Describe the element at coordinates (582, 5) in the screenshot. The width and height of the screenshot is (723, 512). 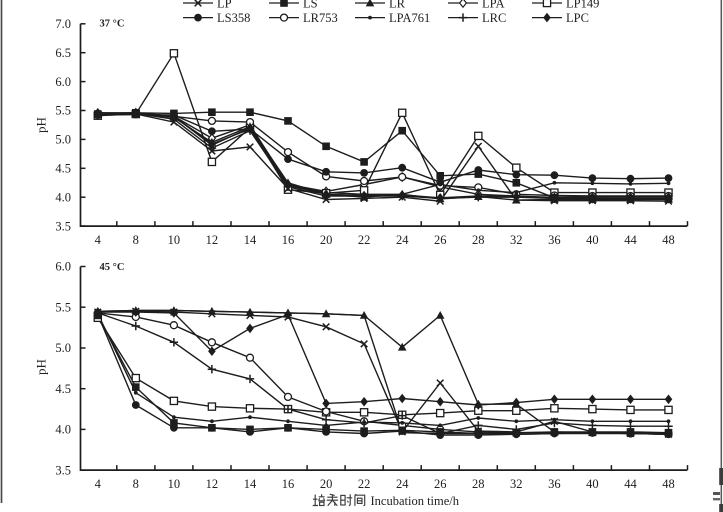
I see `svg-text: LP149` at that location.